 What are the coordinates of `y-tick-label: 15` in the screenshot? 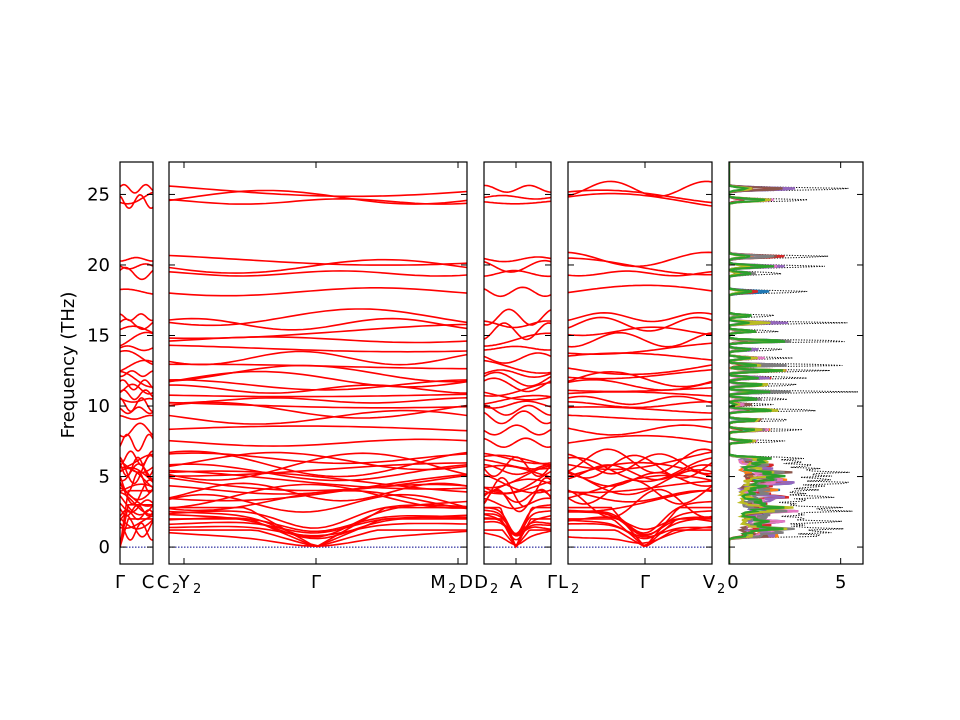 It's located at (98, 335).